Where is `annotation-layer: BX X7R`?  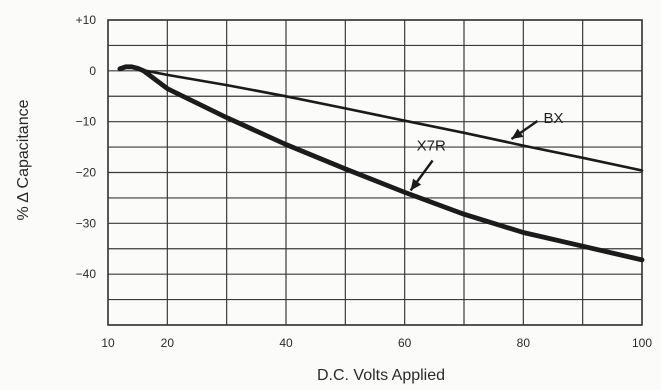 annotation-layer: BX X7R is located at coordinates (486, 151).